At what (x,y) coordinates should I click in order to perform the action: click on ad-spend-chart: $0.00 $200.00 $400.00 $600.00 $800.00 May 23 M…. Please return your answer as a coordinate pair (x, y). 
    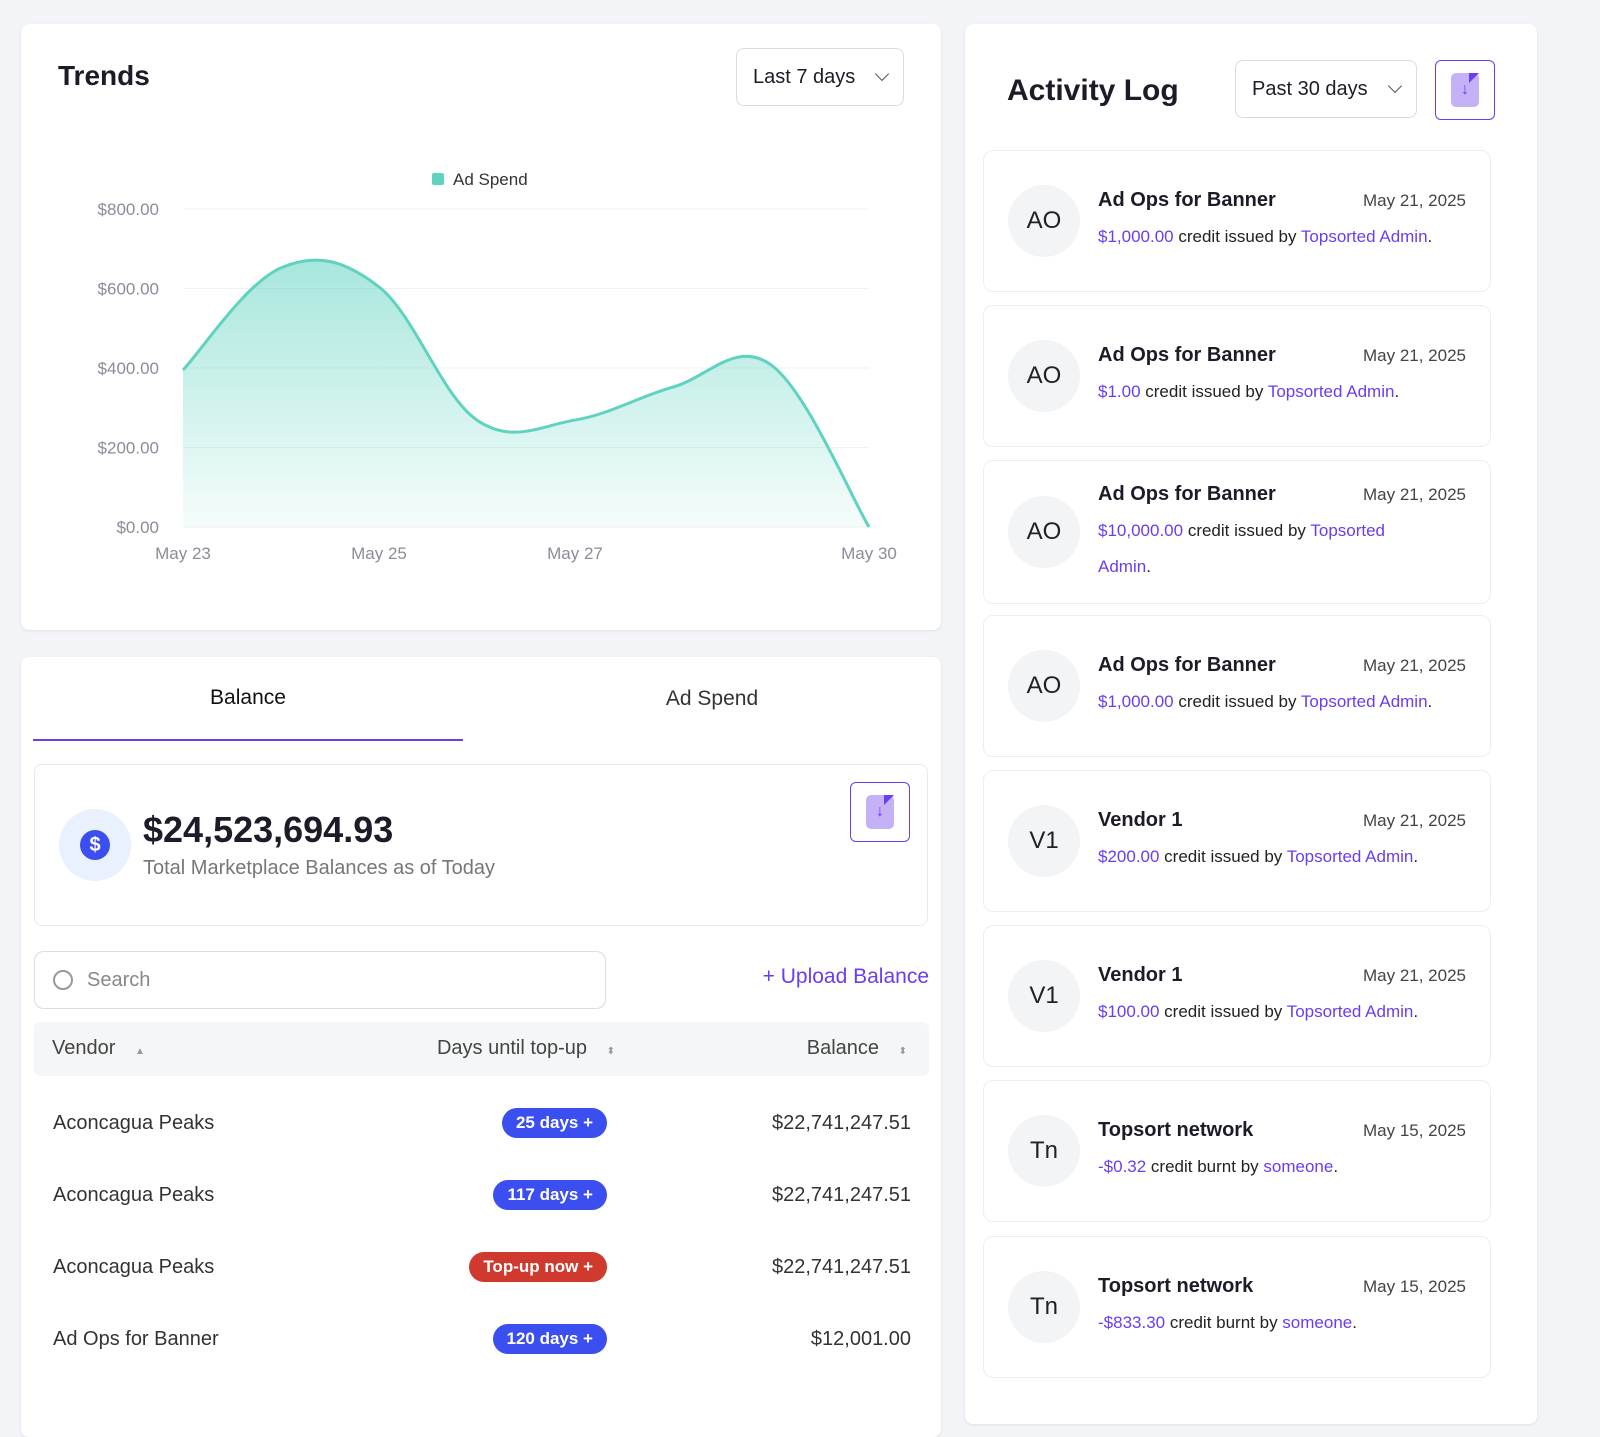
    Looking at the image, I should click on (497, 366).